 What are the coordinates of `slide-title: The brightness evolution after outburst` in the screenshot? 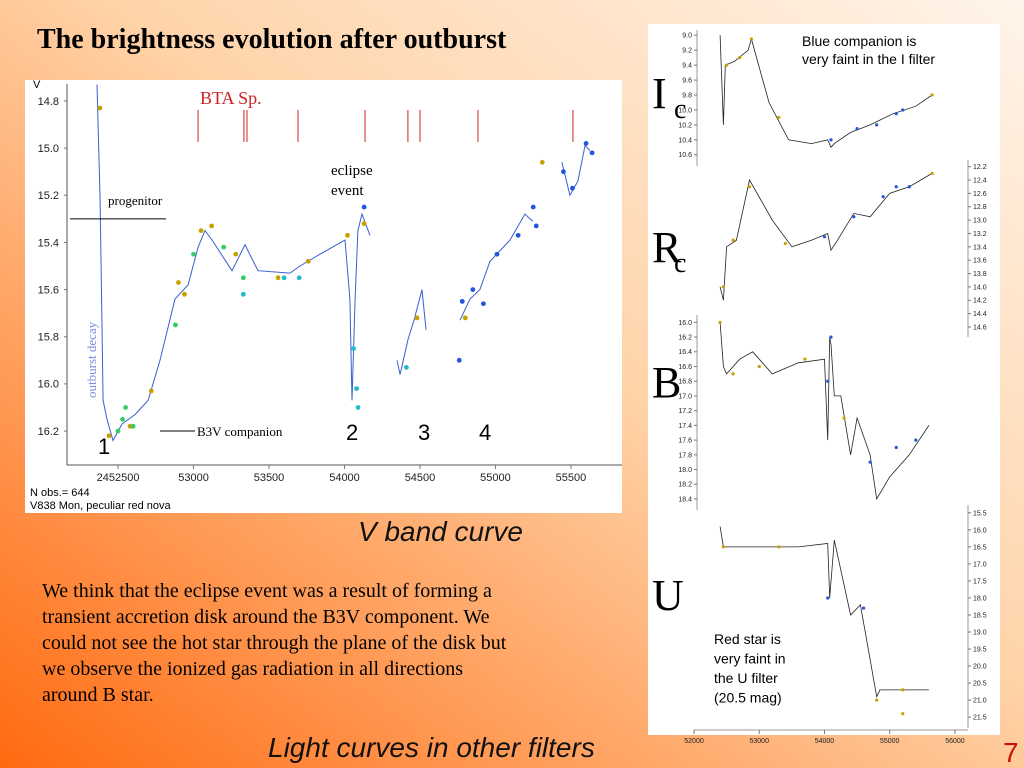 It's located at (272, 39).